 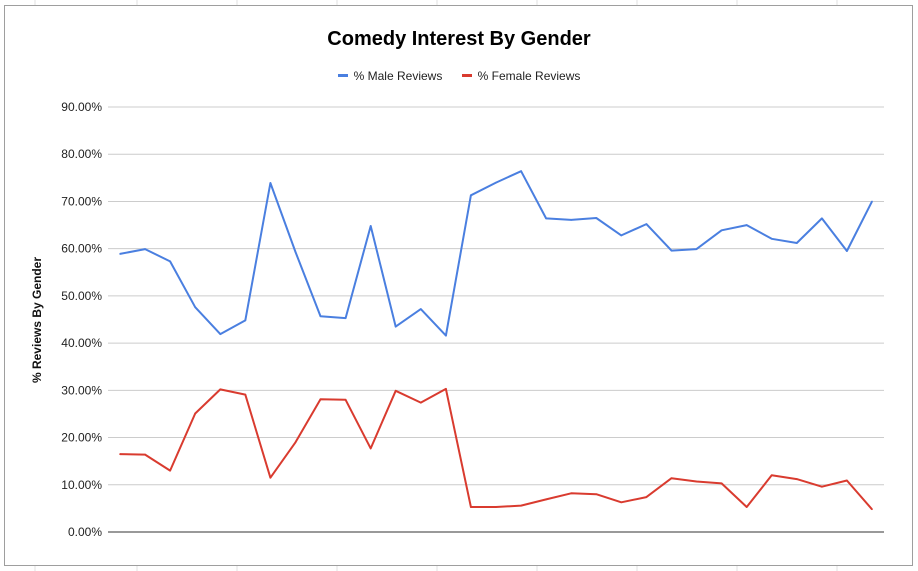 What do you see at coordinates (342, 76) in the screenshot?
I see `legend-swatch-male` at bounding box center [342, 76].